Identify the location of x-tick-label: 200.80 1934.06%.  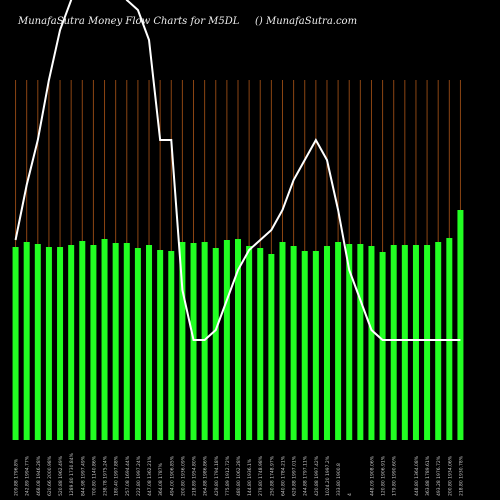
(450, 475).